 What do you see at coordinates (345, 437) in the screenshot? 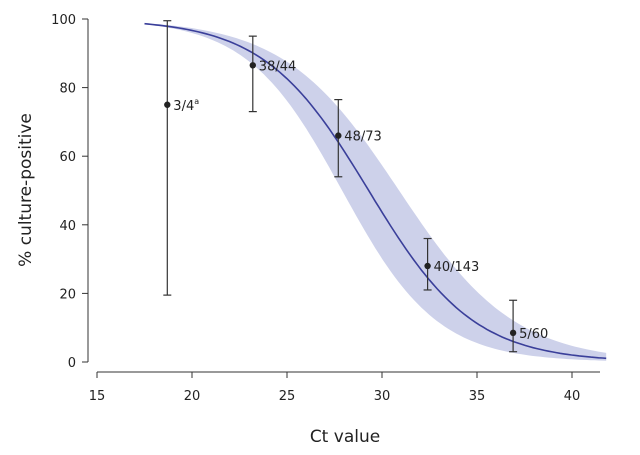
I see `x-axis-label: Ct value` at bounding box center [345, 437].